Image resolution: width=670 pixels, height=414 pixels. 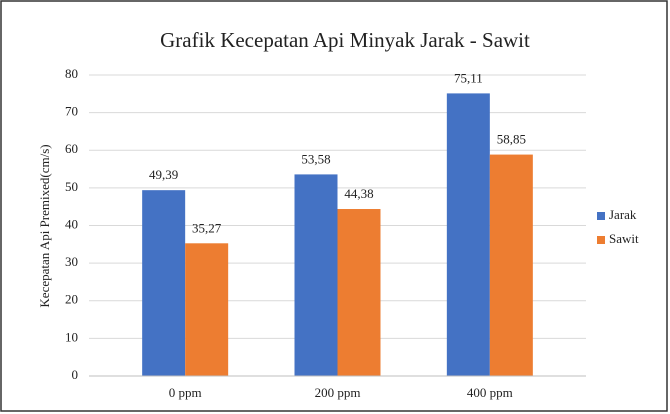 What do you see at coordinates (511, 139) in the screenshot?
I see `data-label: 58,85` at bounding box center [511, 139].